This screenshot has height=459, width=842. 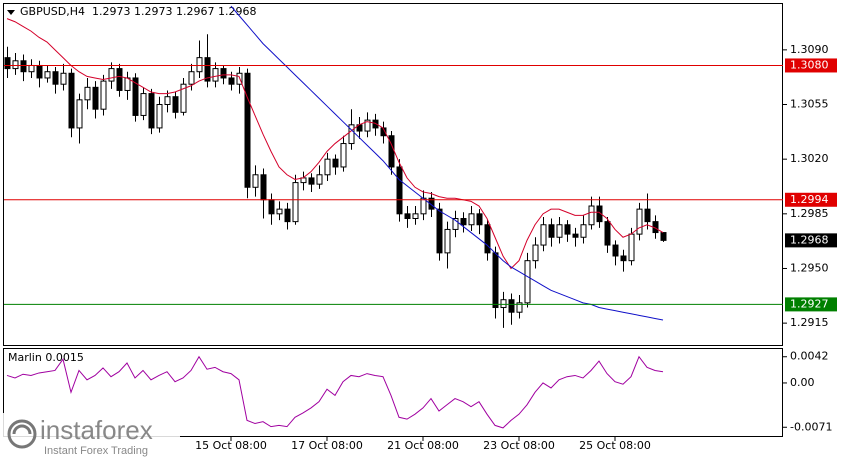 What do you see at coordinates (809, 322) in the screenshot?
I see `y-tick-label: 1.2915` at bounding box center [809, 322].